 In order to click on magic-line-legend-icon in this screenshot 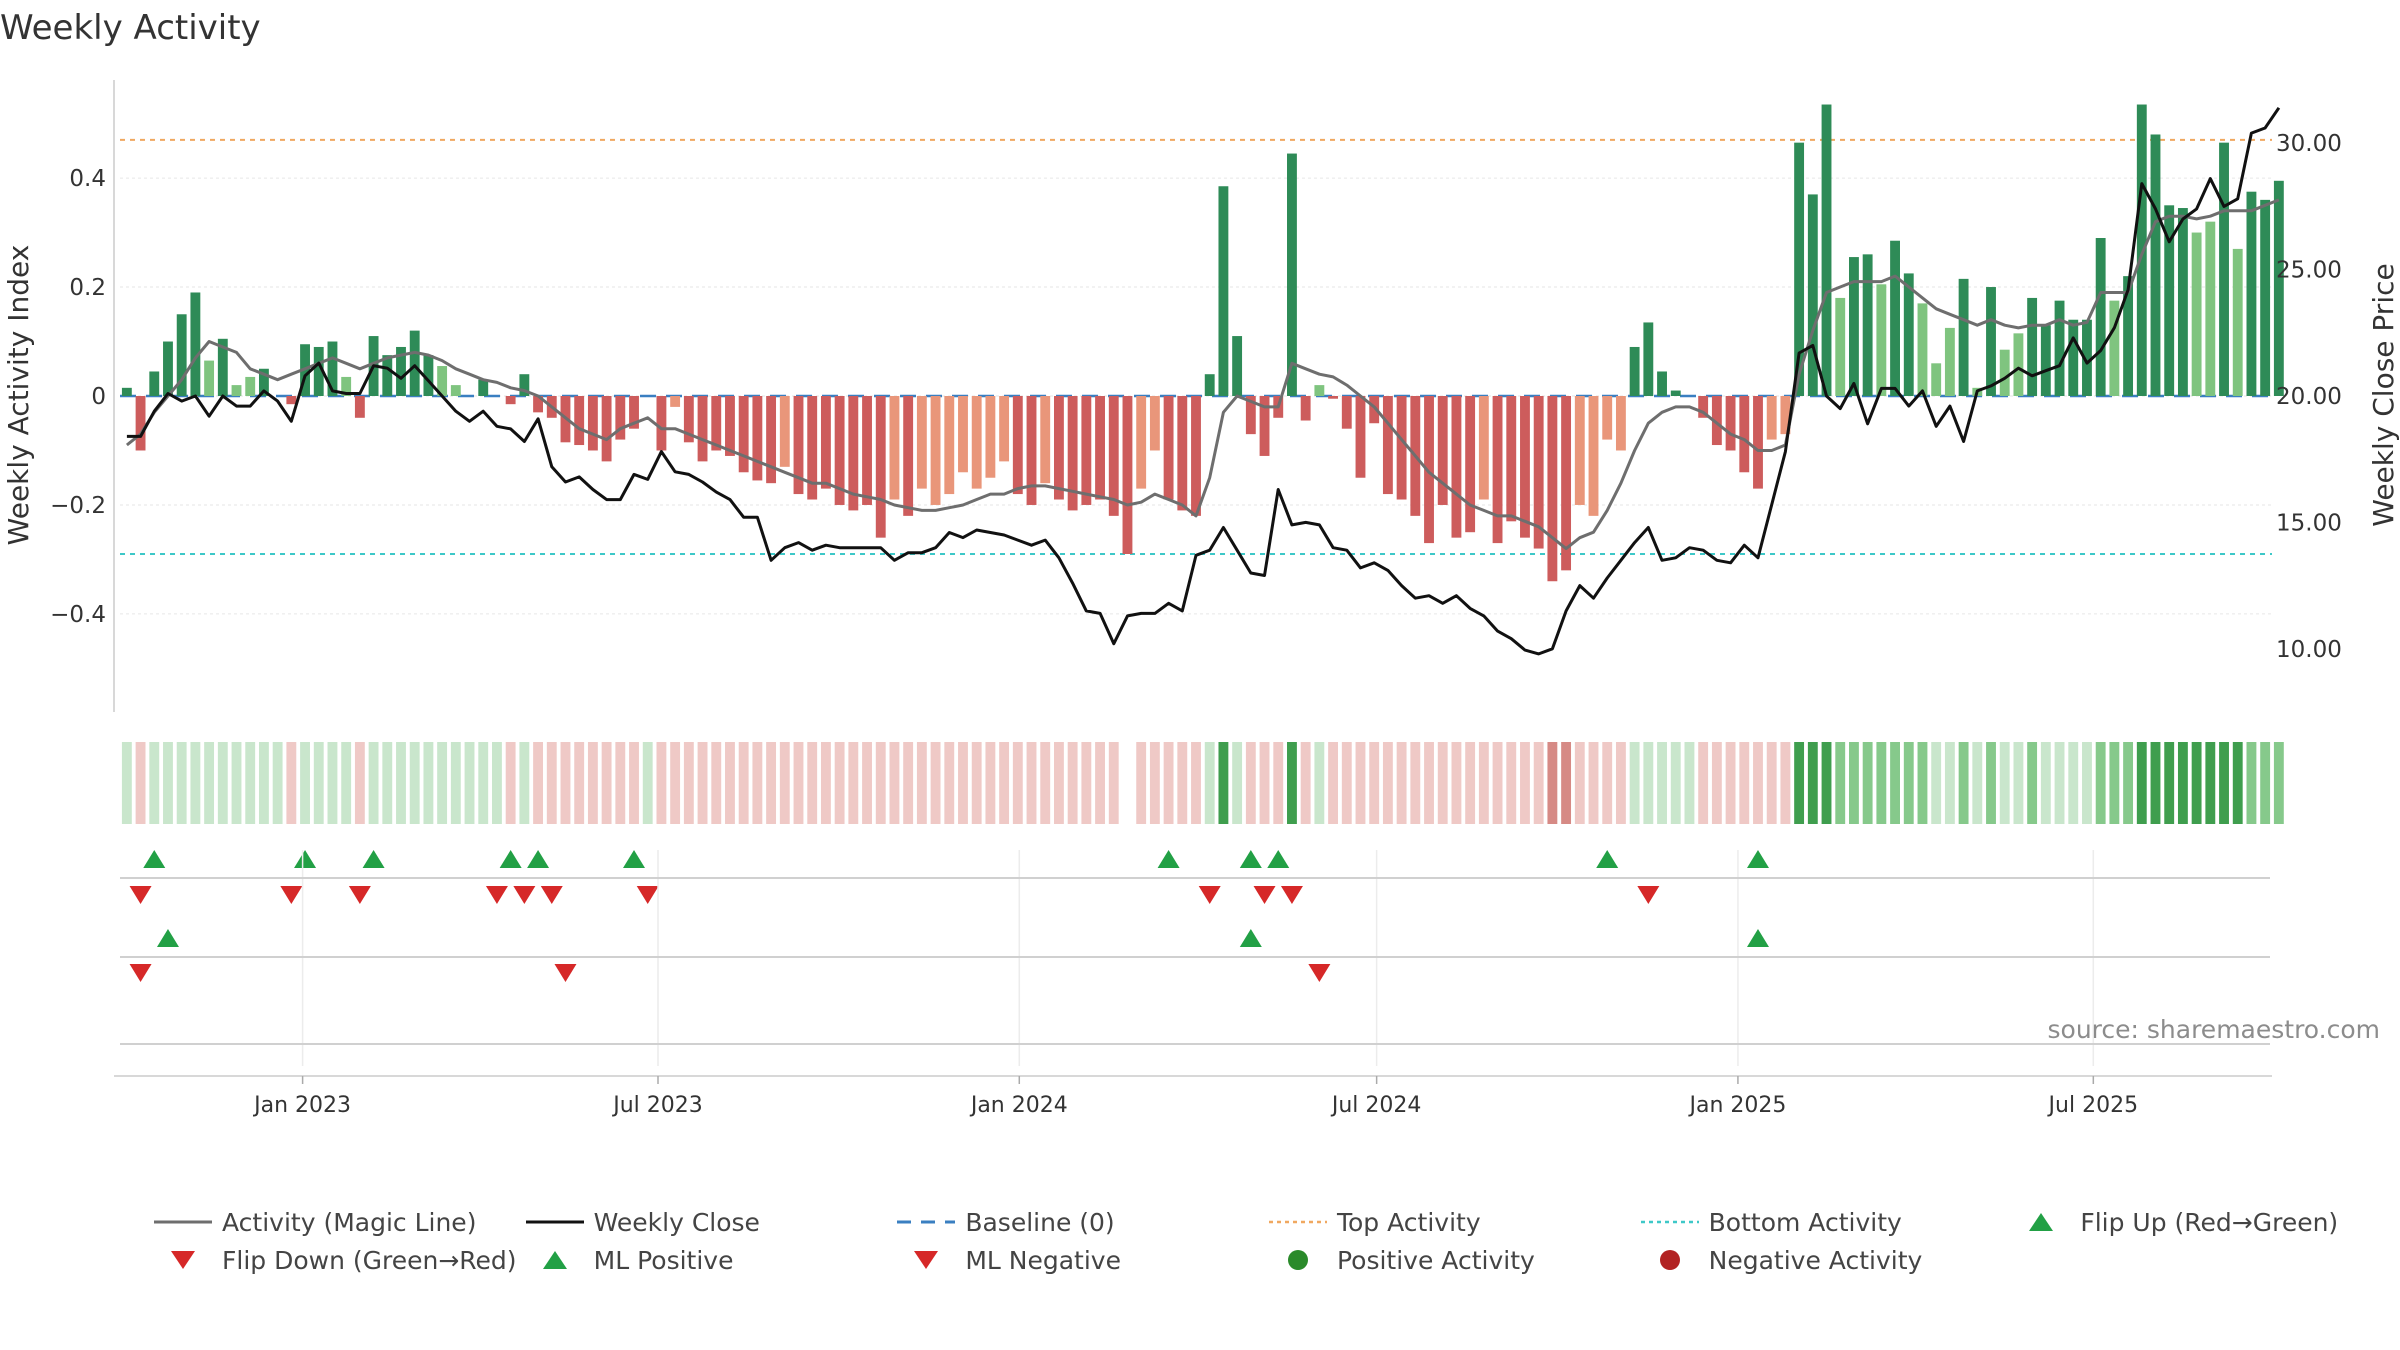, I will do `click(183, 1222)`.